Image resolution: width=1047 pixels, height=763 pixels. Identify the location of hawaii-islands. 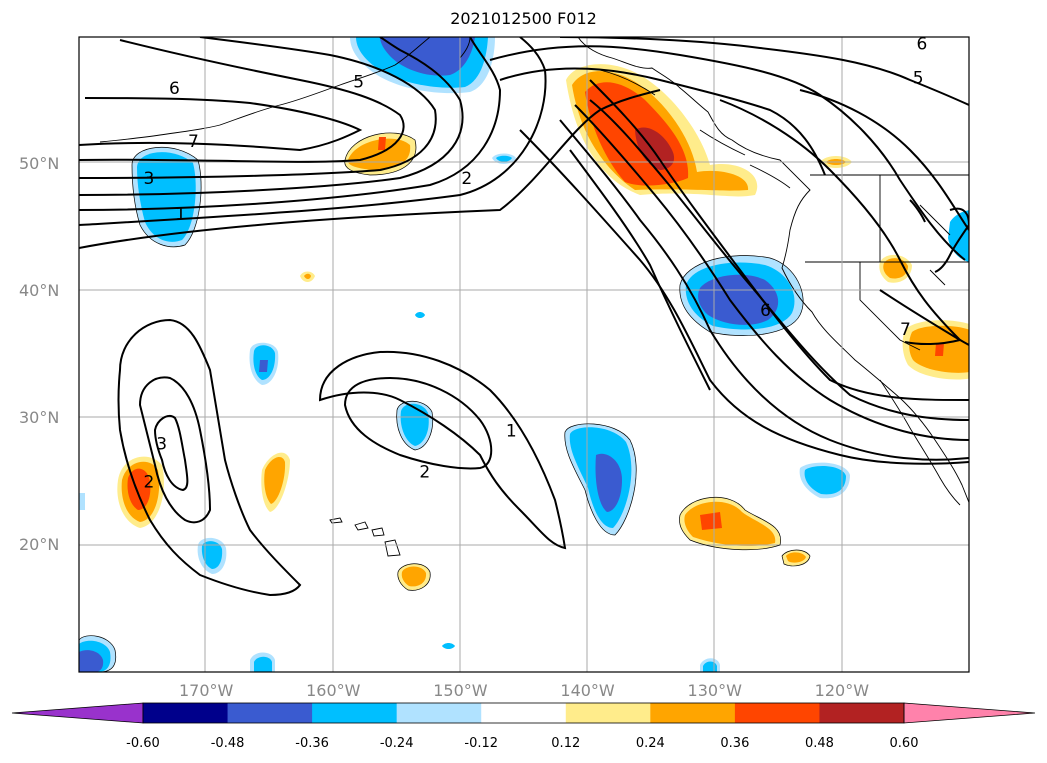
(365, 537).